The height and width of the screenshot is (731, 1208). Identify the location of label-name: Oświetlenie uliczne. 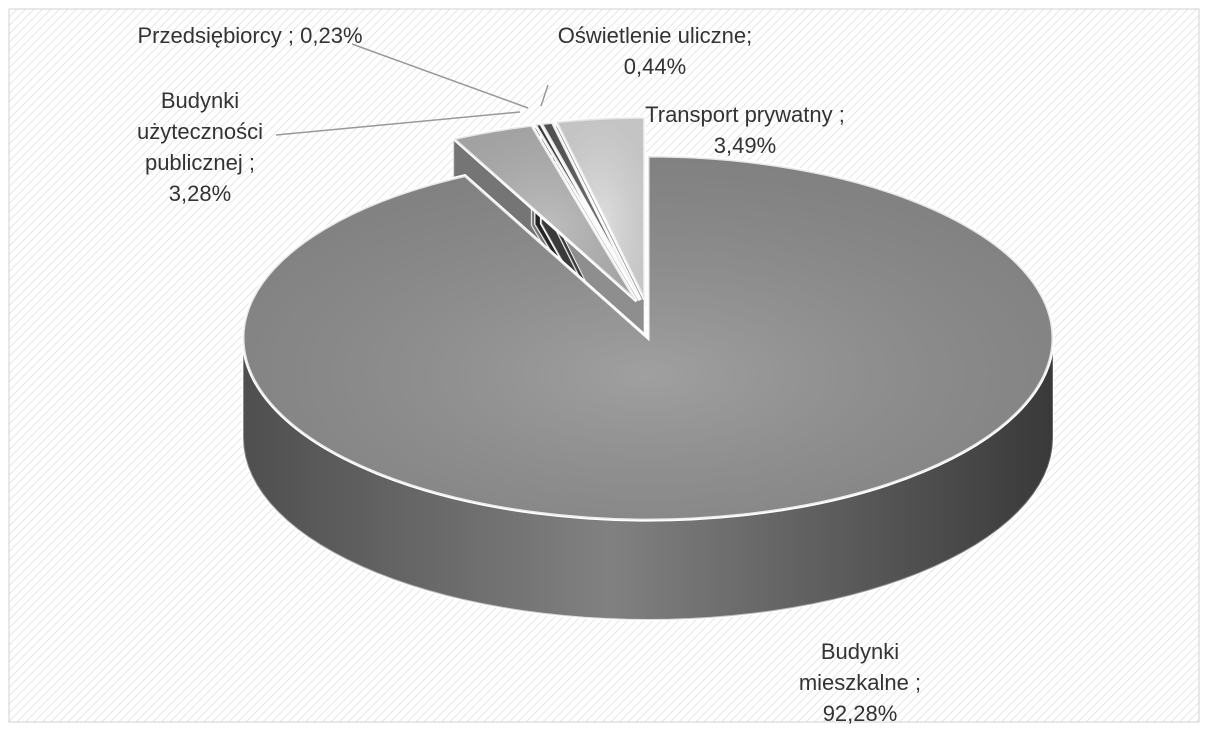
(652, 35).